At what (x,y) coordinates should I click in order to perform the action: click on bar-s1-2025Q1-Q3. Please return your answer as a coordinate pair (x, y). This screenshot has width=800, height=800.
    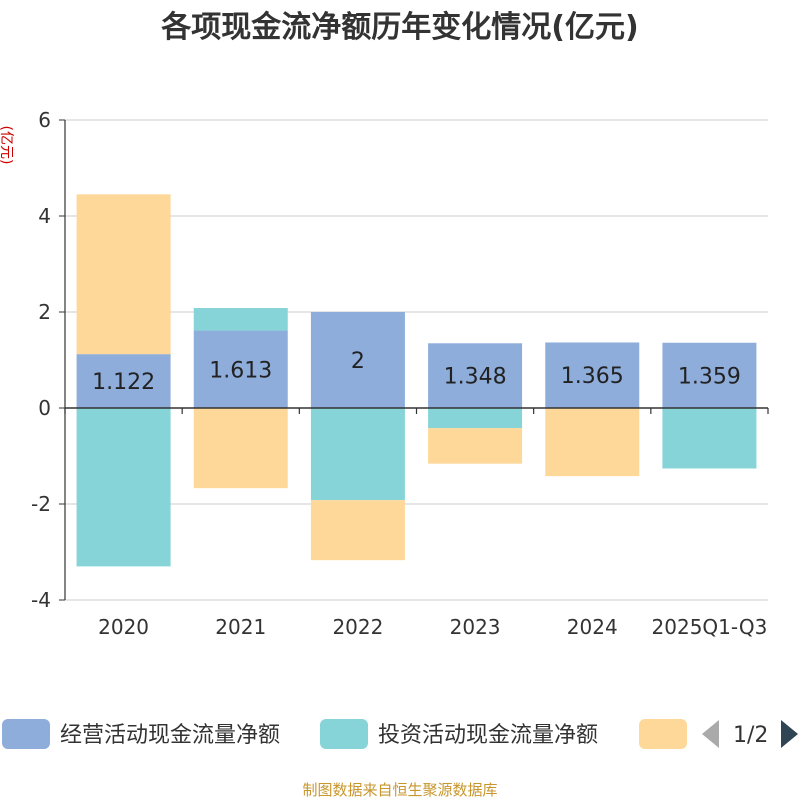
    Looking at the image, I should click on (709, 375).